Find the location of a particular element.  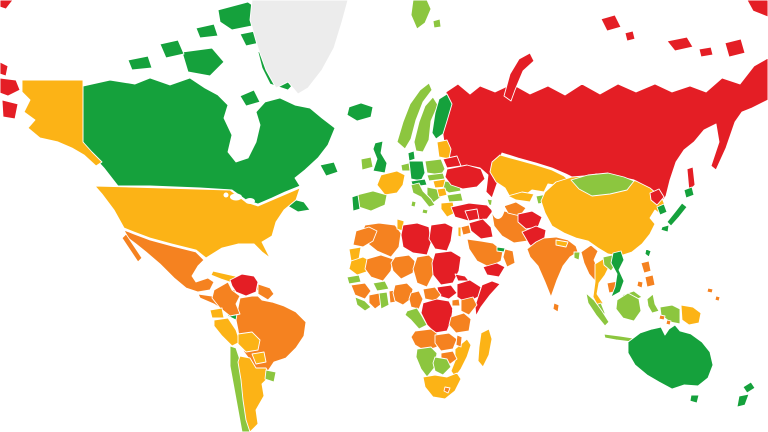

russia-sakhalin is located at coordinates (691, 179).